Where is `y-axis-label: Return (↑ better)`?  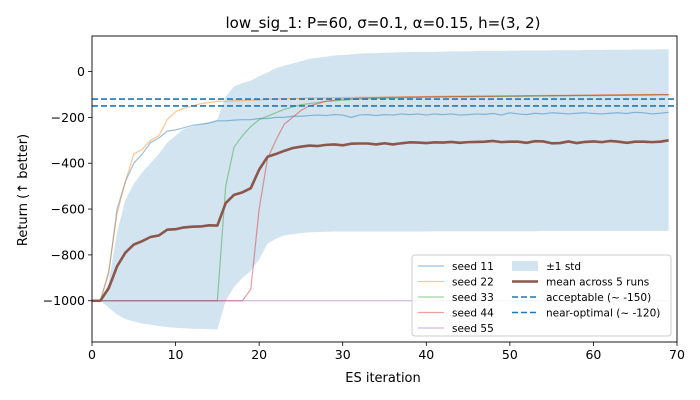
y-axis-label: Return (↑ better) is located at coordinates (23, 190).